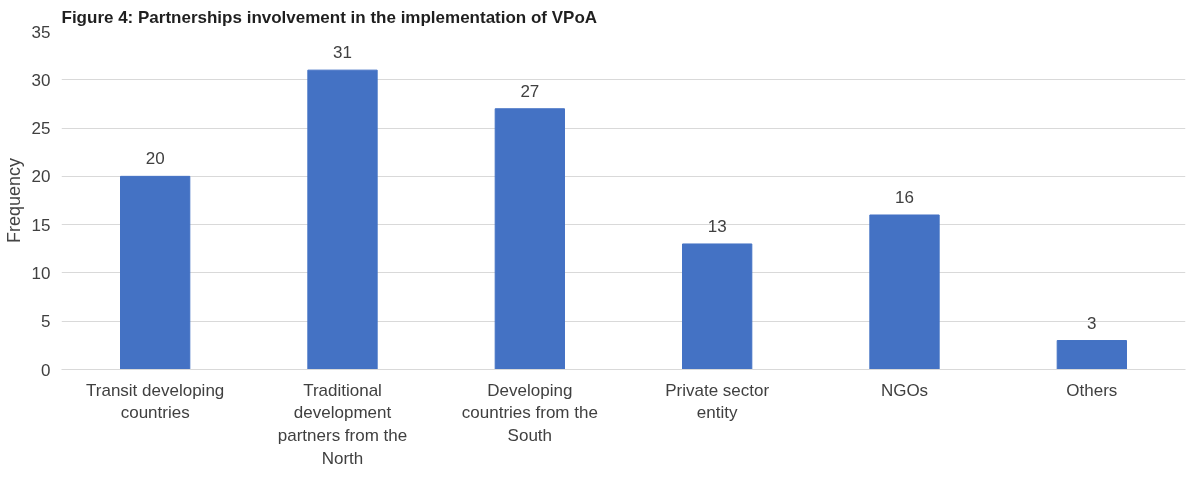  What do you see at coordinates (530, 91) in the screenshot?
I see `data-label: 27` at bounding box center [530, 91].